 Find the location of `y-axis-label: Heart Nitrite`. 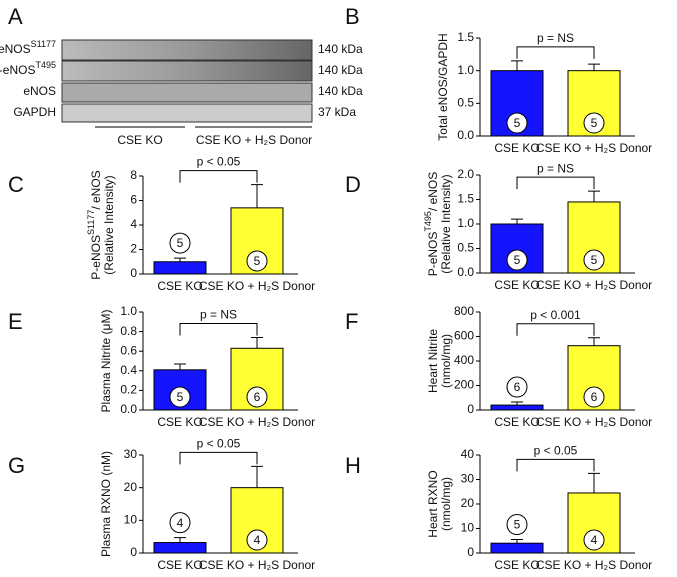

y-axis-label: Heart Nitrite is located at coordinates (433, 361).